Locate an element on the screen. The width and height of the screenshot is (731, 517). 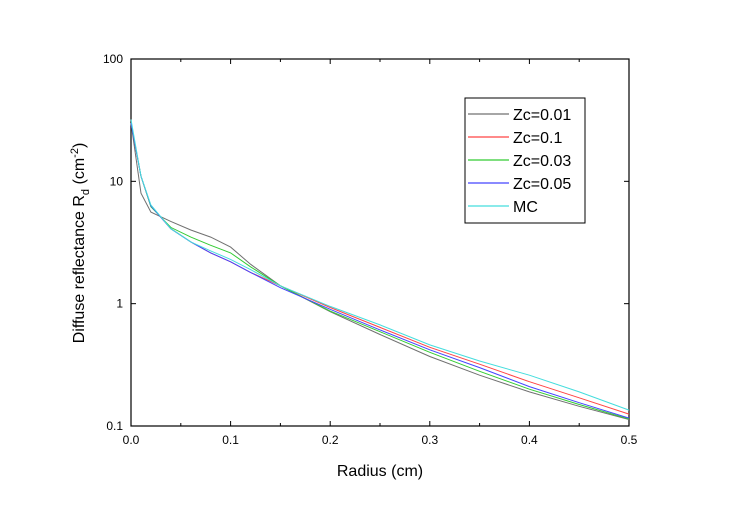
x-axis-label: Radius (cm) is located at coordinates (380, 471).